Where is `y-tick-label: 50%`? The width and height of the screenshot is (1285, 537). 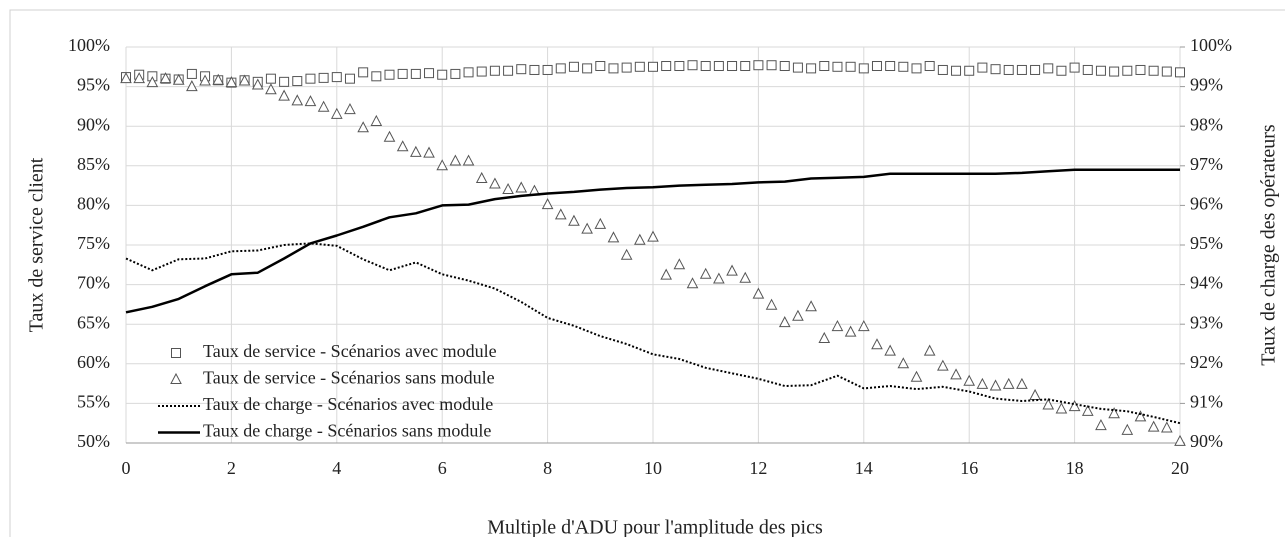
y-tick-label: 50% is located at coordinates (93, 441).